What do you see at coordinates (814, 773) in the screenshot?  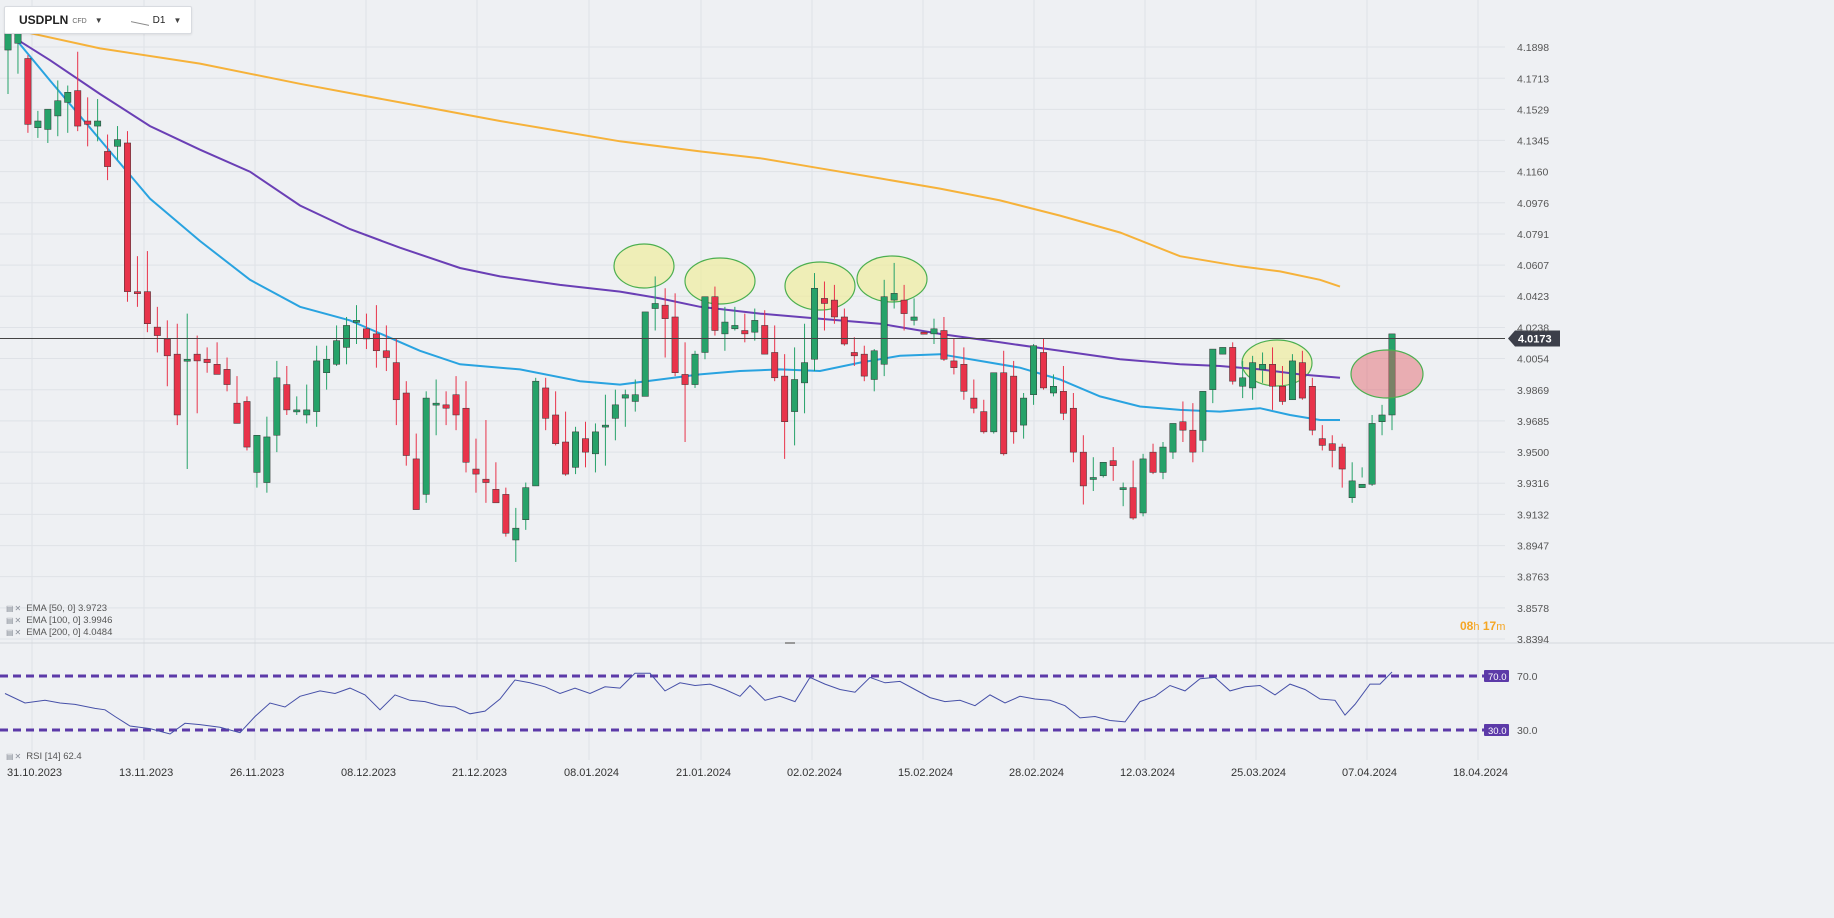 I see `date-tick-label: 02.02.2024` at bounding box center [814, 773].